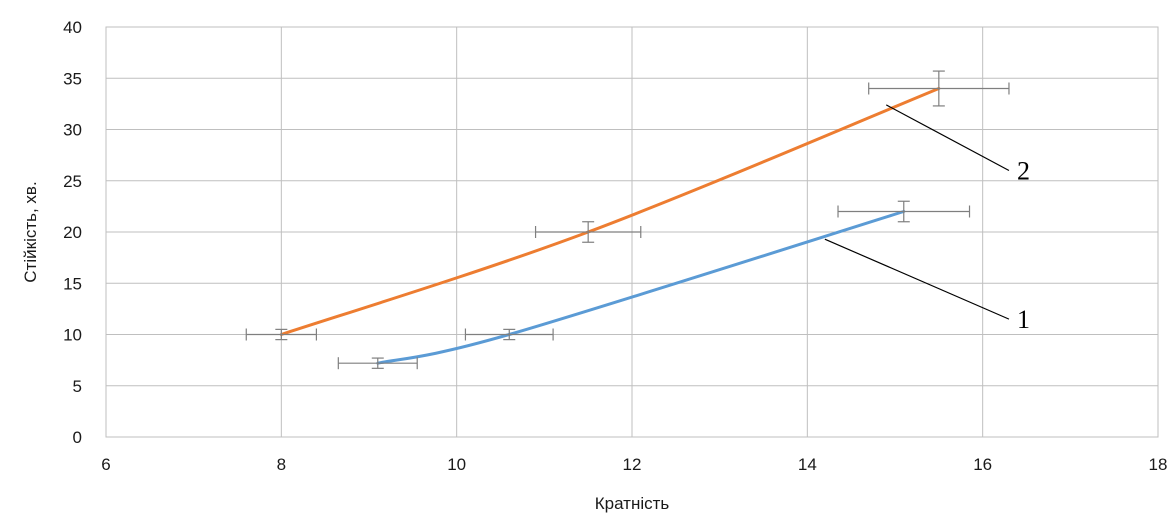  What do you see at coordinates (641, 287) in the screenshot?
I see `series-1-line` at bounding box center [641, 287].